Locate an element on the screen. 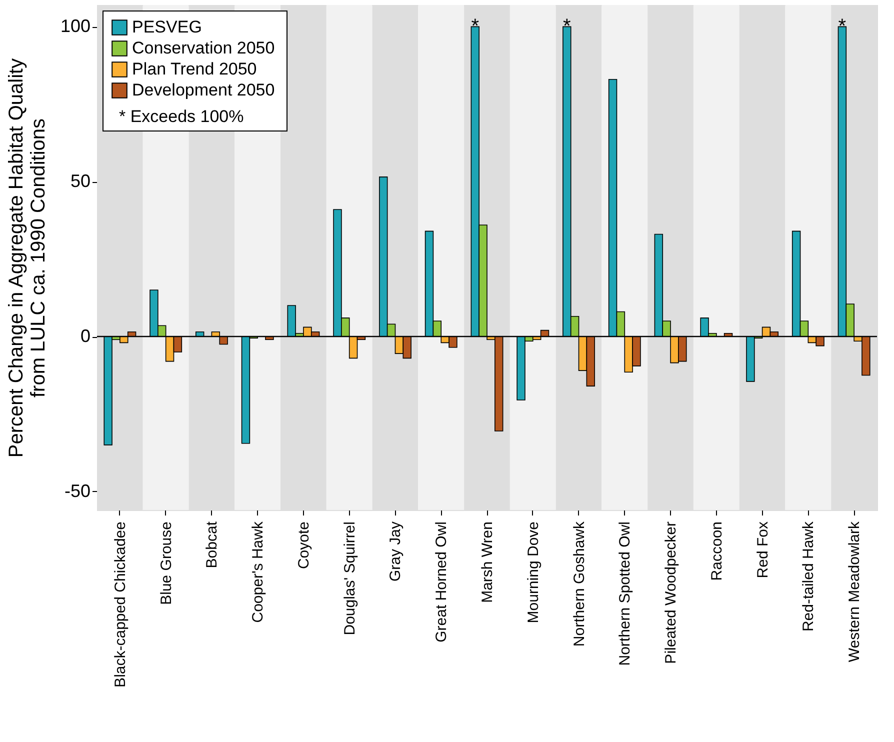 This screenshot has height=742, width=894. y-axis-title: Percent Change in Aggregate Habitat Quality from LULC ca. 1990 Conditions is located at coordinates (27, 258).